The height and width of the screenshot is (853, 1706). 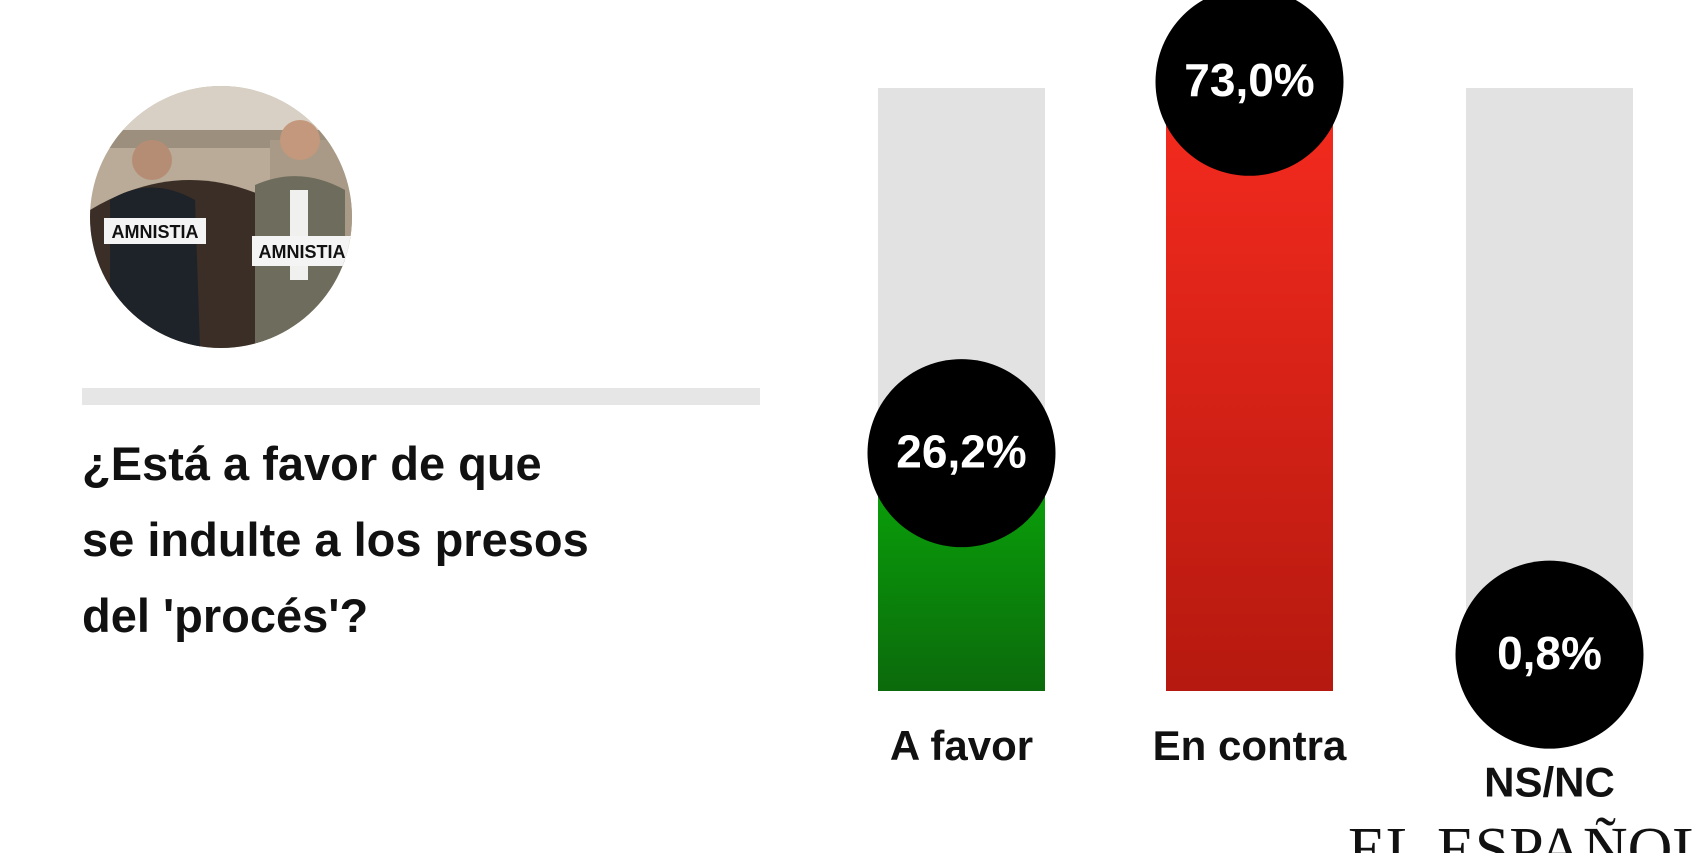 I want to click on category-label: NS/NC, so click(x=1549, y=782).